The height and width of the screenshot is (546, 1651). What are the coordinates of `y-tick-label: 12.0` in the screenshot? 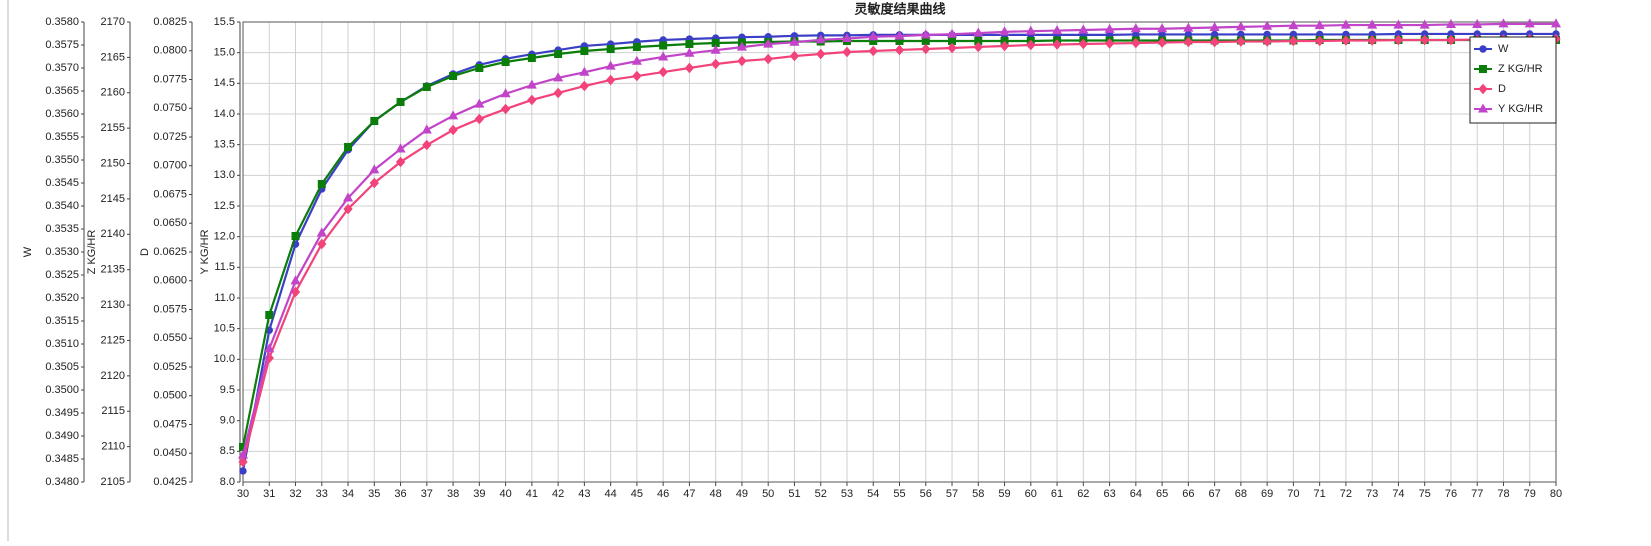 It's located at (224, 237).